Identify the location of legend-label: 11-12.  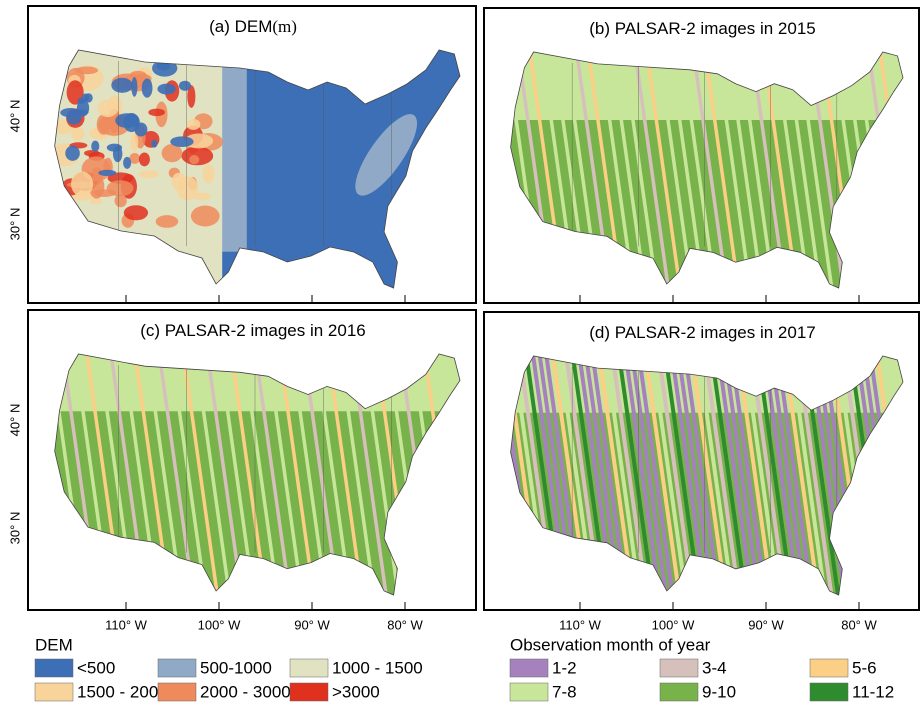
(873, 691).